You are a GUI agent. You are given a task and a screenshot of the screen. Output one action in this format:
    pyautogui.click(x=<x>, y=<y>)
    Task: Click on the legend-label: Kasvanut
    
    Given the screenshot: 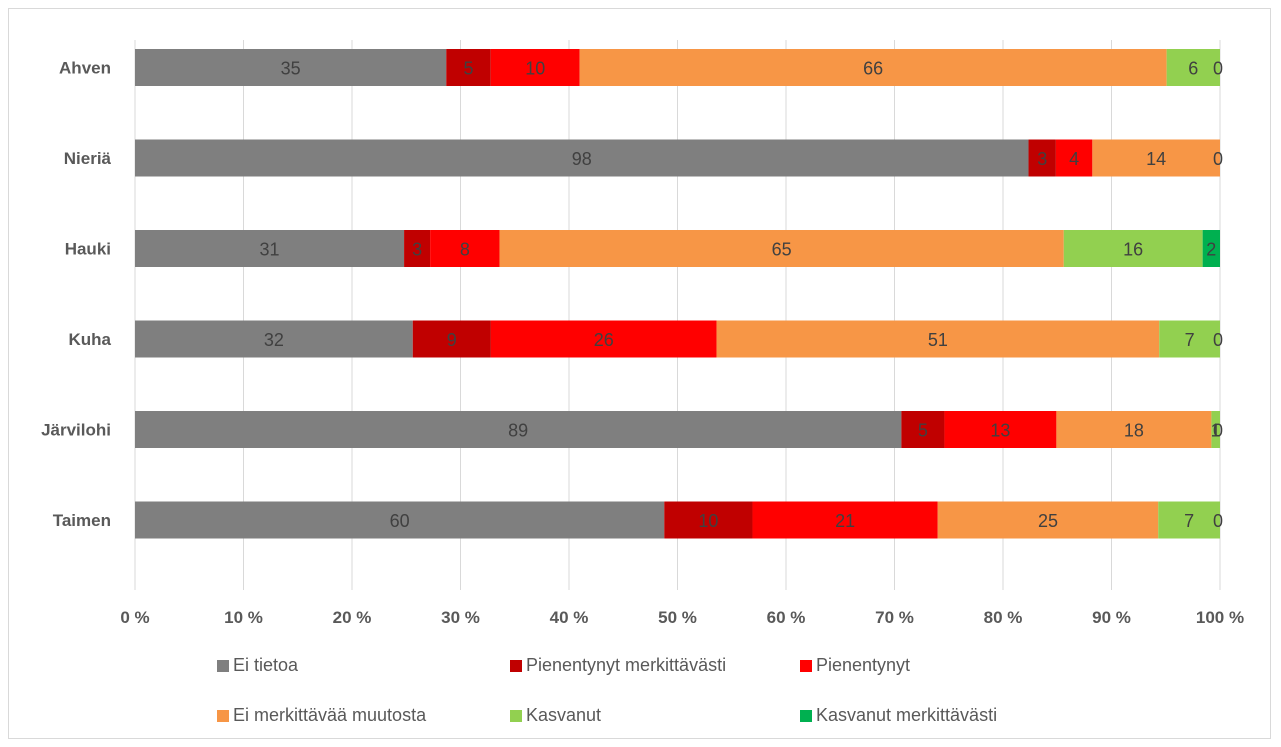 What is the action you would take?
    pyautogui.click(x=564, y=715)
    